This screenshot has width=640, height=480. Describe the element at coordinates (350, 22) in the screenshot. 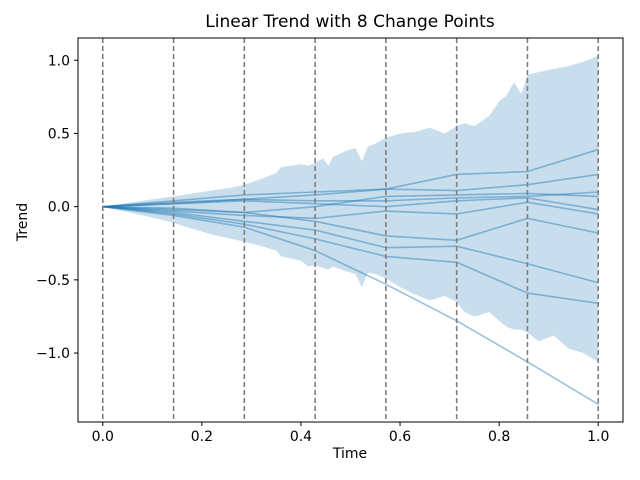

I see `chart-title: Linear Trend with 8 Change Points` at that location.